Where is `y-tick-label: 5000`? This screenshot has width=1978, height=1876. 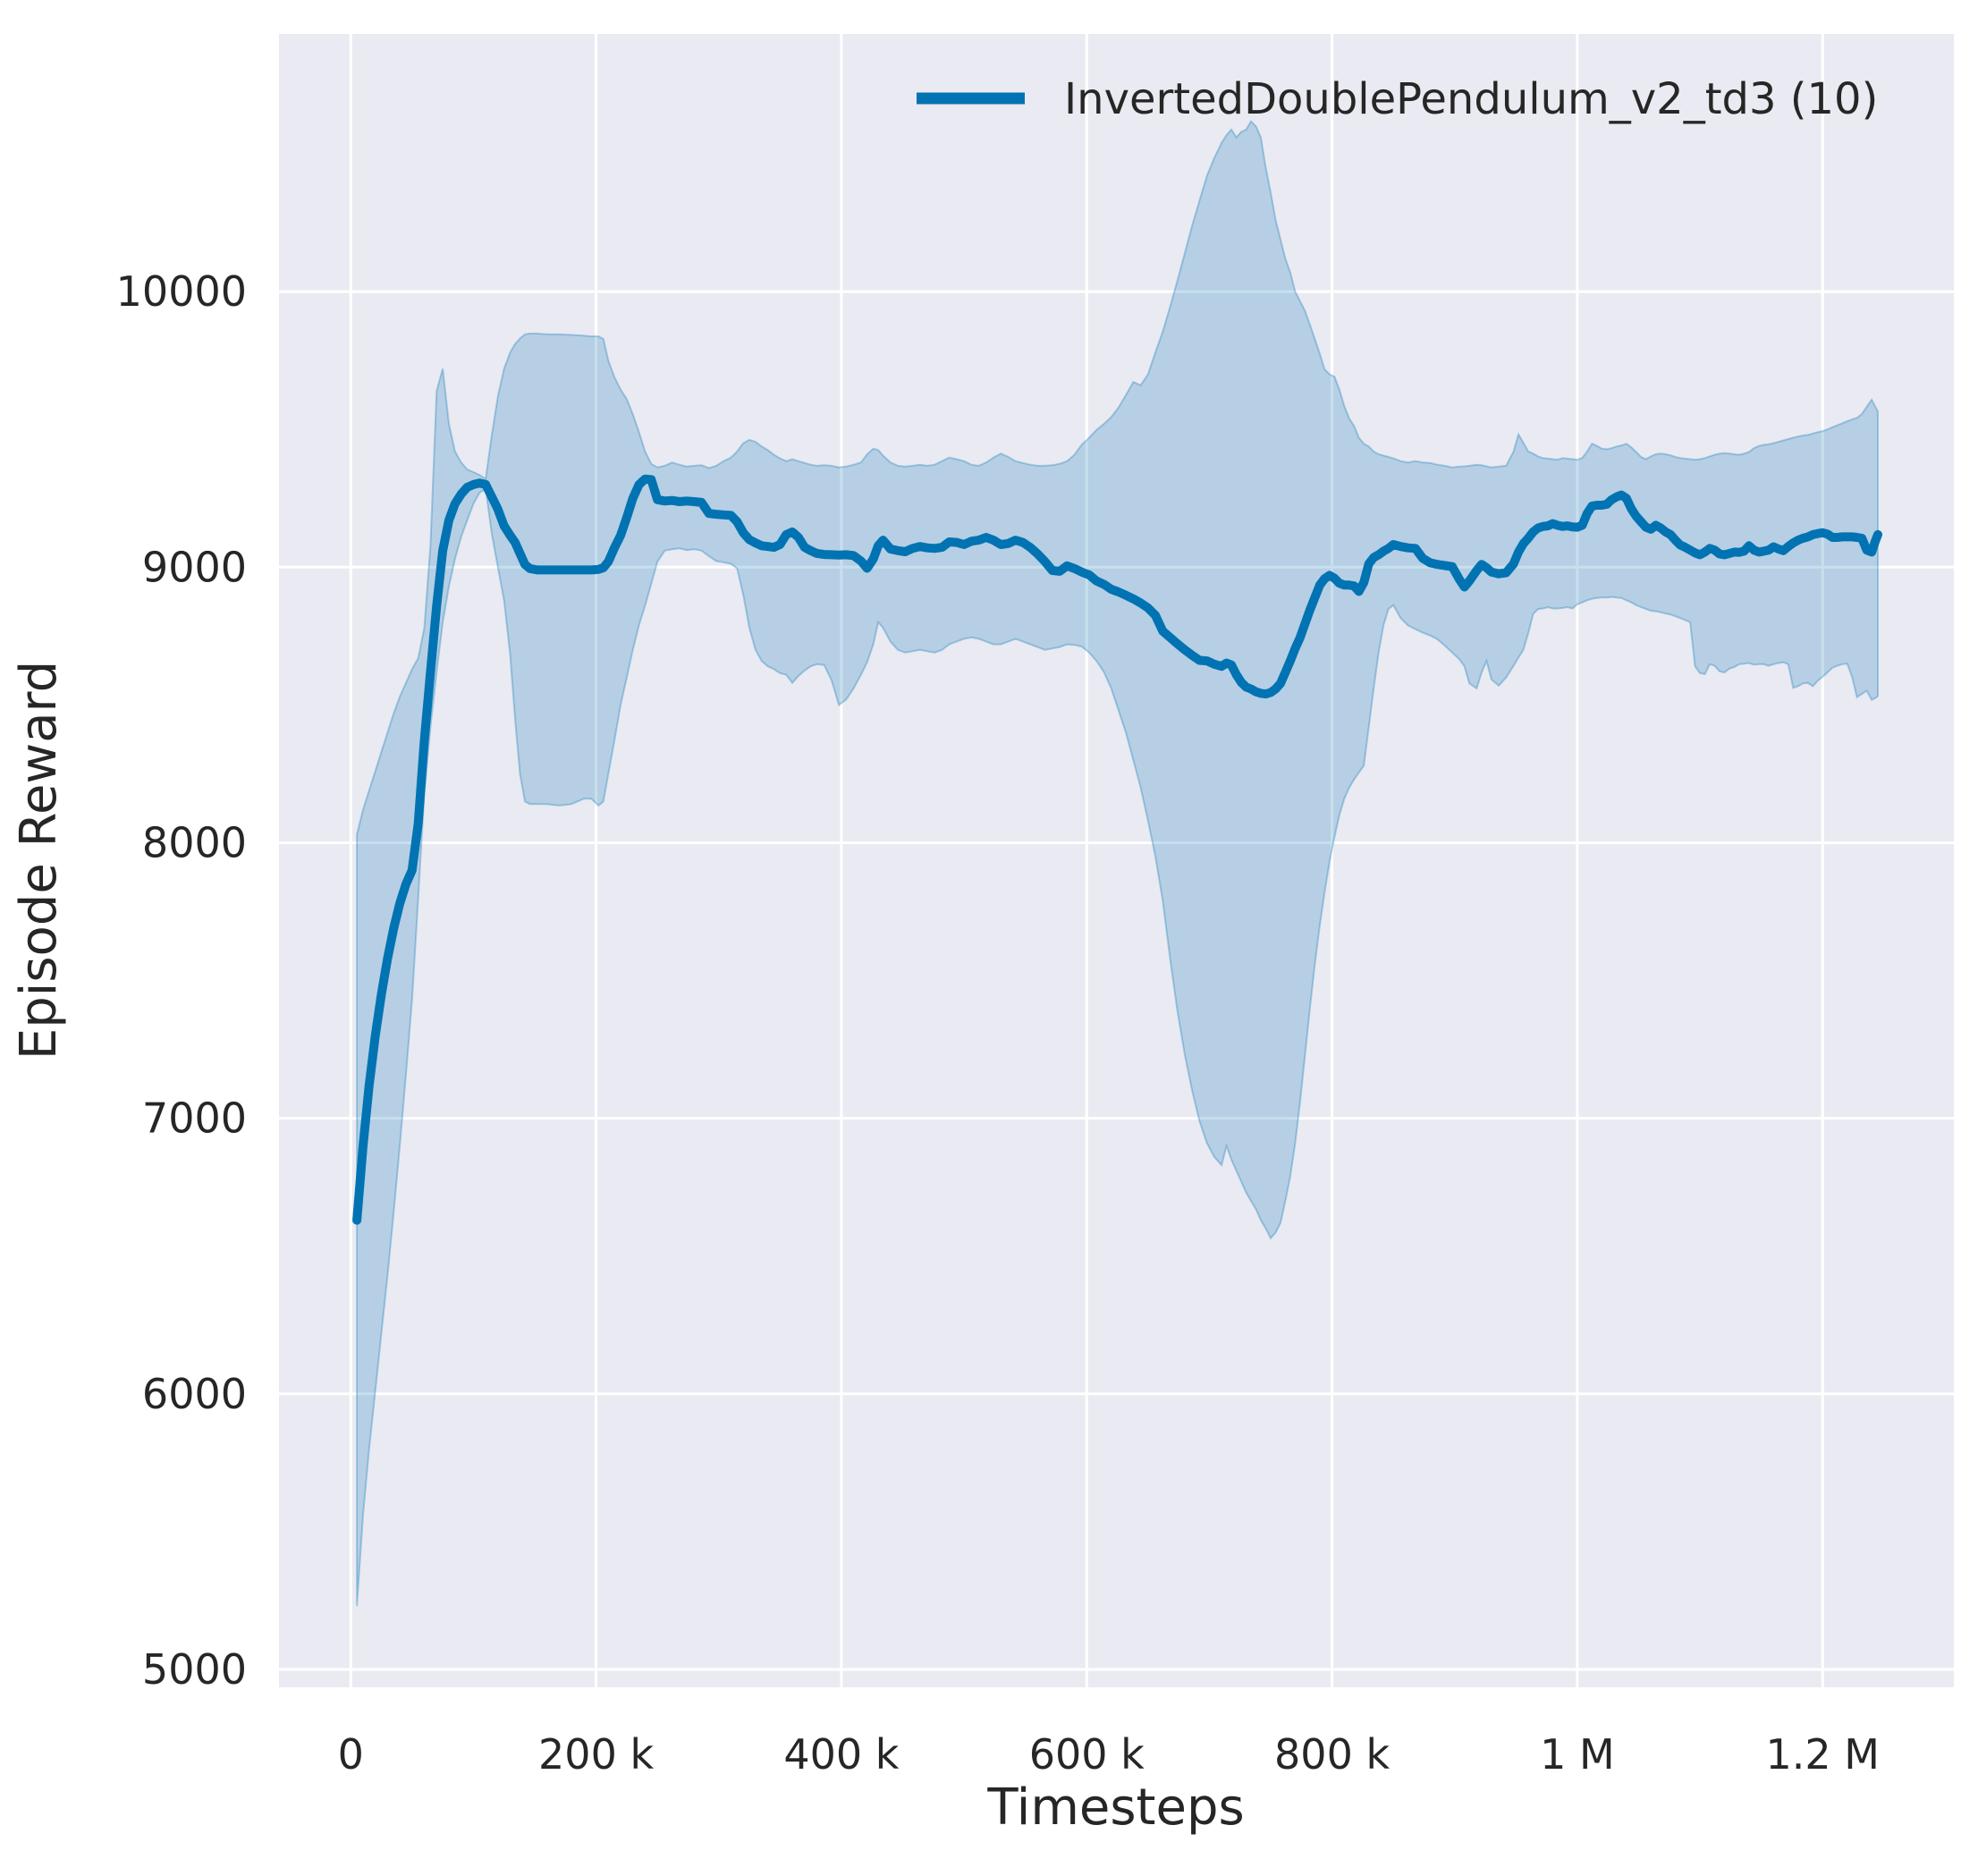 y-tick-label: 5000 is located at coordinates (194, 1670).